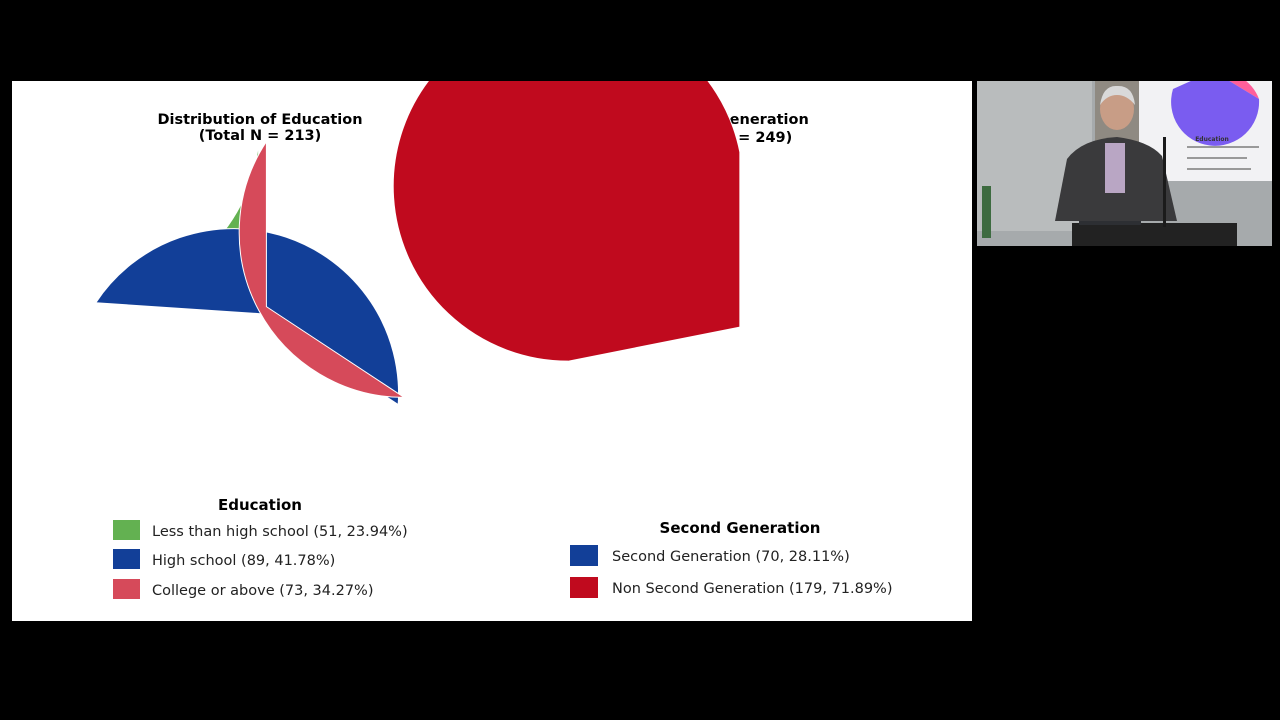 The height and width of the screenshot is (720, 1280). Describe the element at coordinates (1215, 113) in the screenshot. I see `projected-pie-main` at that location.